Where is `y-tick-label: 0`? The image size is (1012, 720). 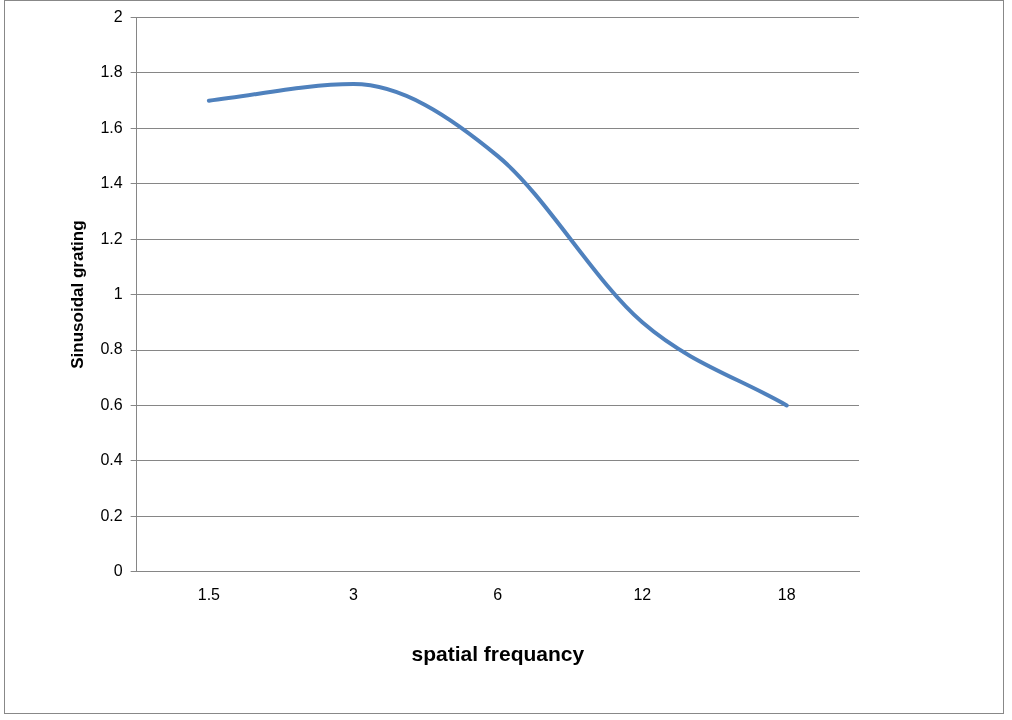
y-tick-label: 0 is located at coordinates (118, 571).